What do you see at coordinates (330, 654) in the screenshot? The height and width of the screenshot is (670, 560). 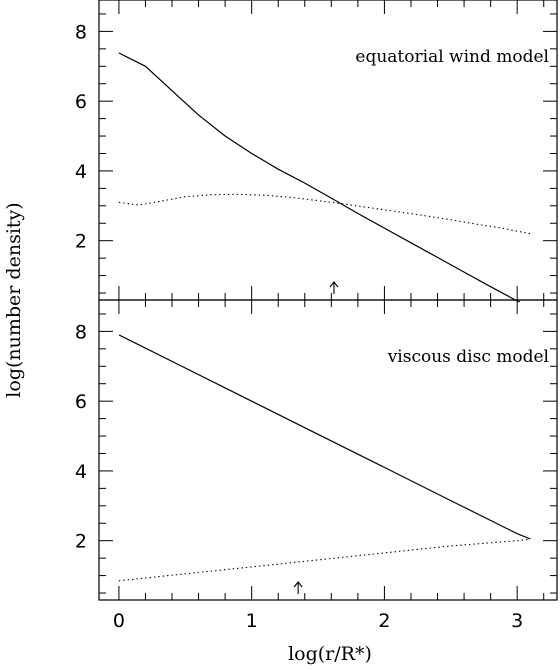 I see `x-axis-label: log(r/R*)` at bounding box center [330, 654].